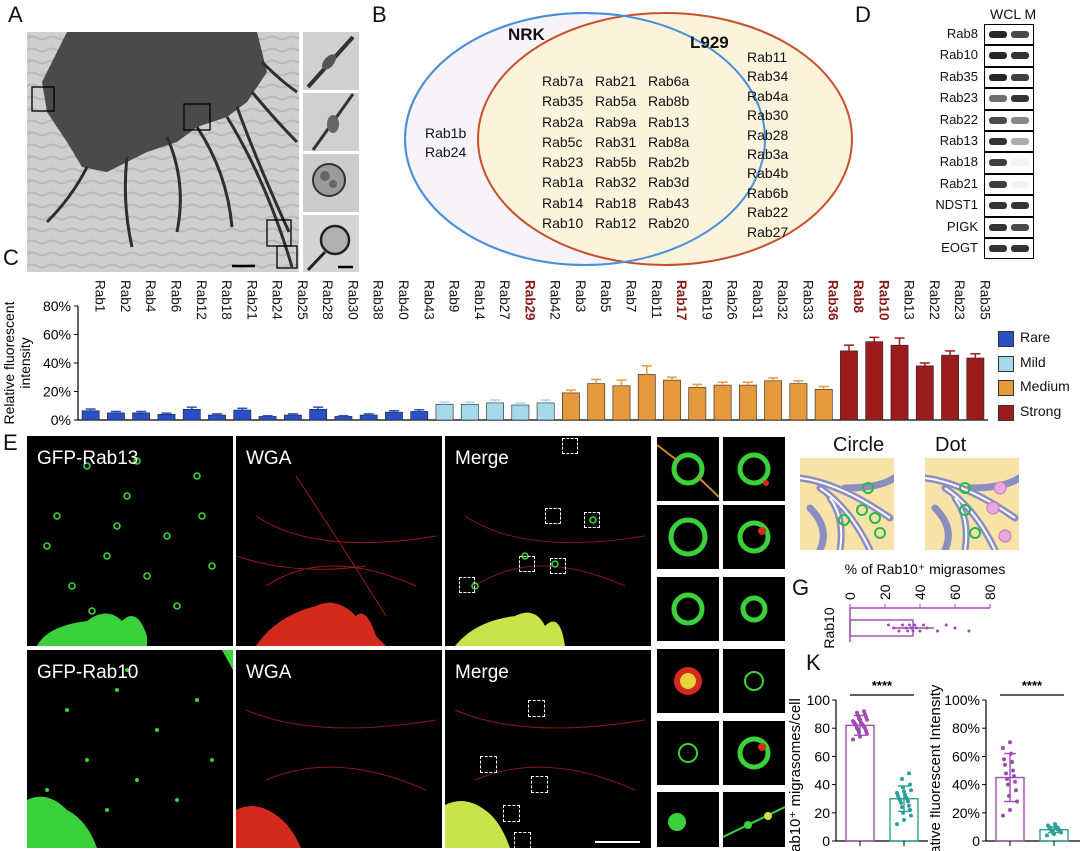 The height and width of the screenshot is (851, 1080). I want to click on venn-diagram, so click(628, 139).